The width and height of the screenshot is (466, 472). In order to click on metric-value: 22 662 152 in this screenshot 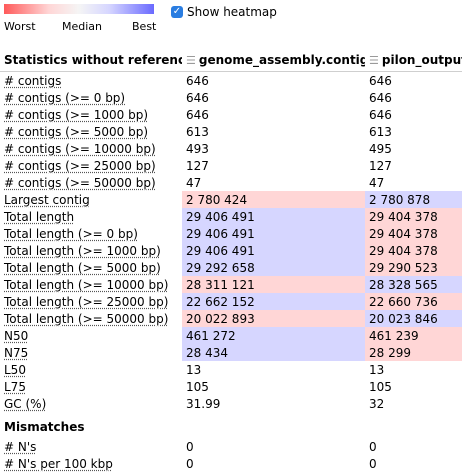, I will do `click(273, 301)`.